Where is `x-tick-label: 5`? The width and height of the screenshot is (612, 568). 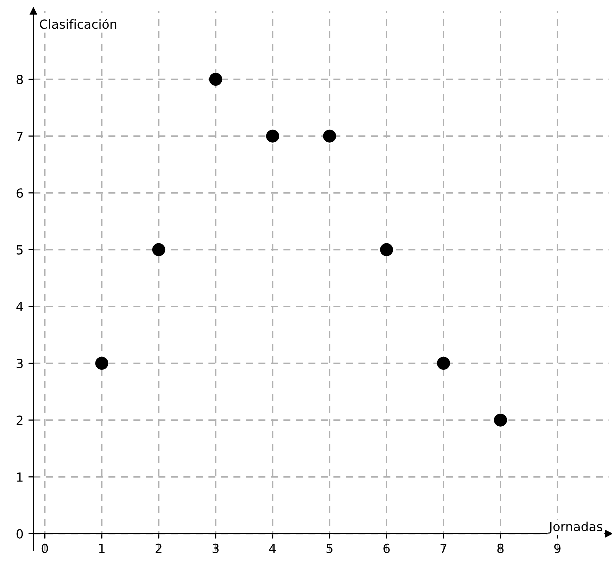
x-tick-label: 5 is located at coordinates (329, 549).